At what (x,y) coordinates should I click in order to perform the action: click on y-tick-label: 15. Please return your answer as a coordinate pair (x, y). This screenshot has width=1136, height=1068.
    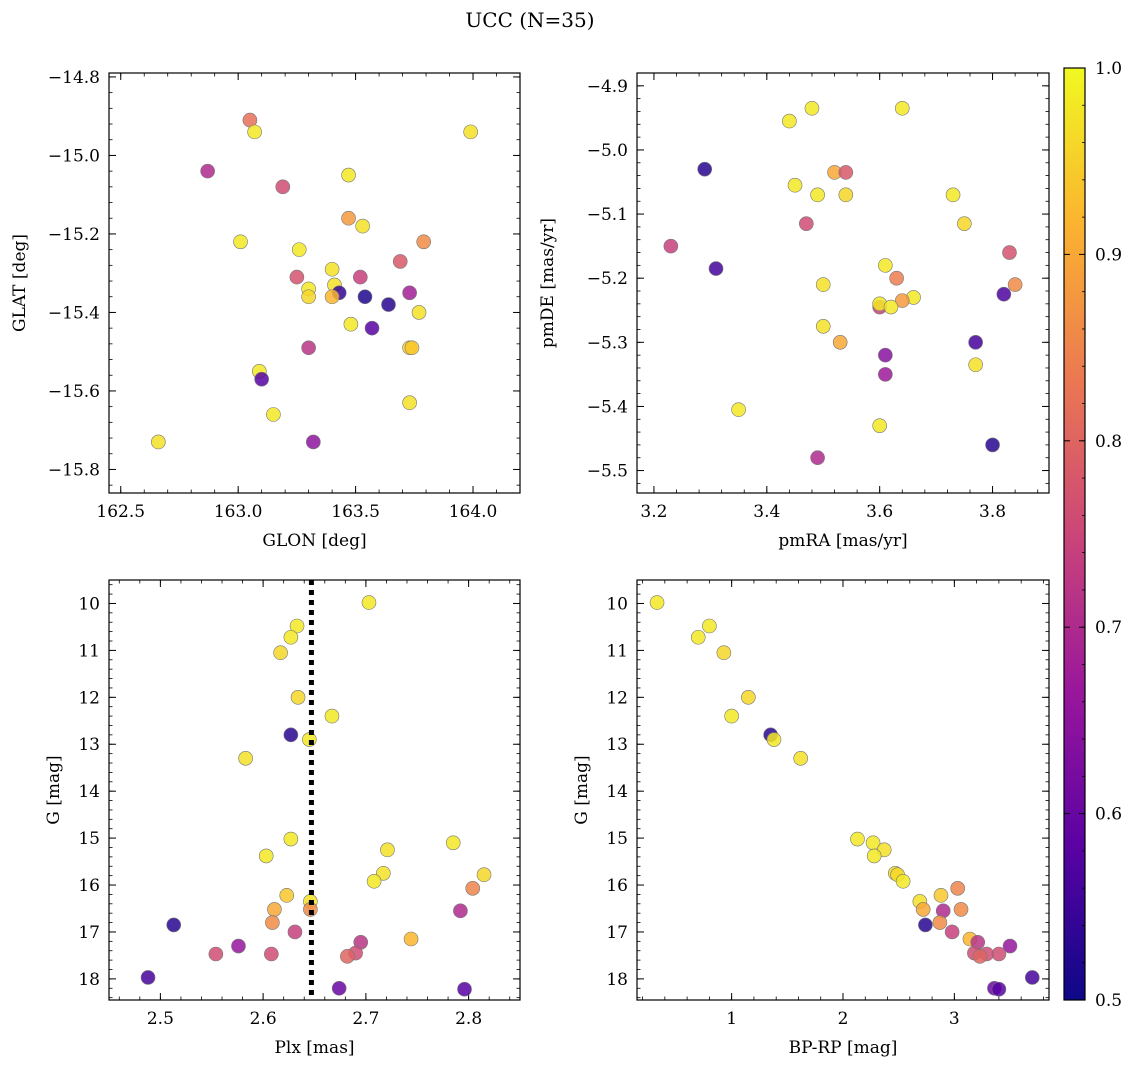
    Looking at the image, I should click on (89, 839).